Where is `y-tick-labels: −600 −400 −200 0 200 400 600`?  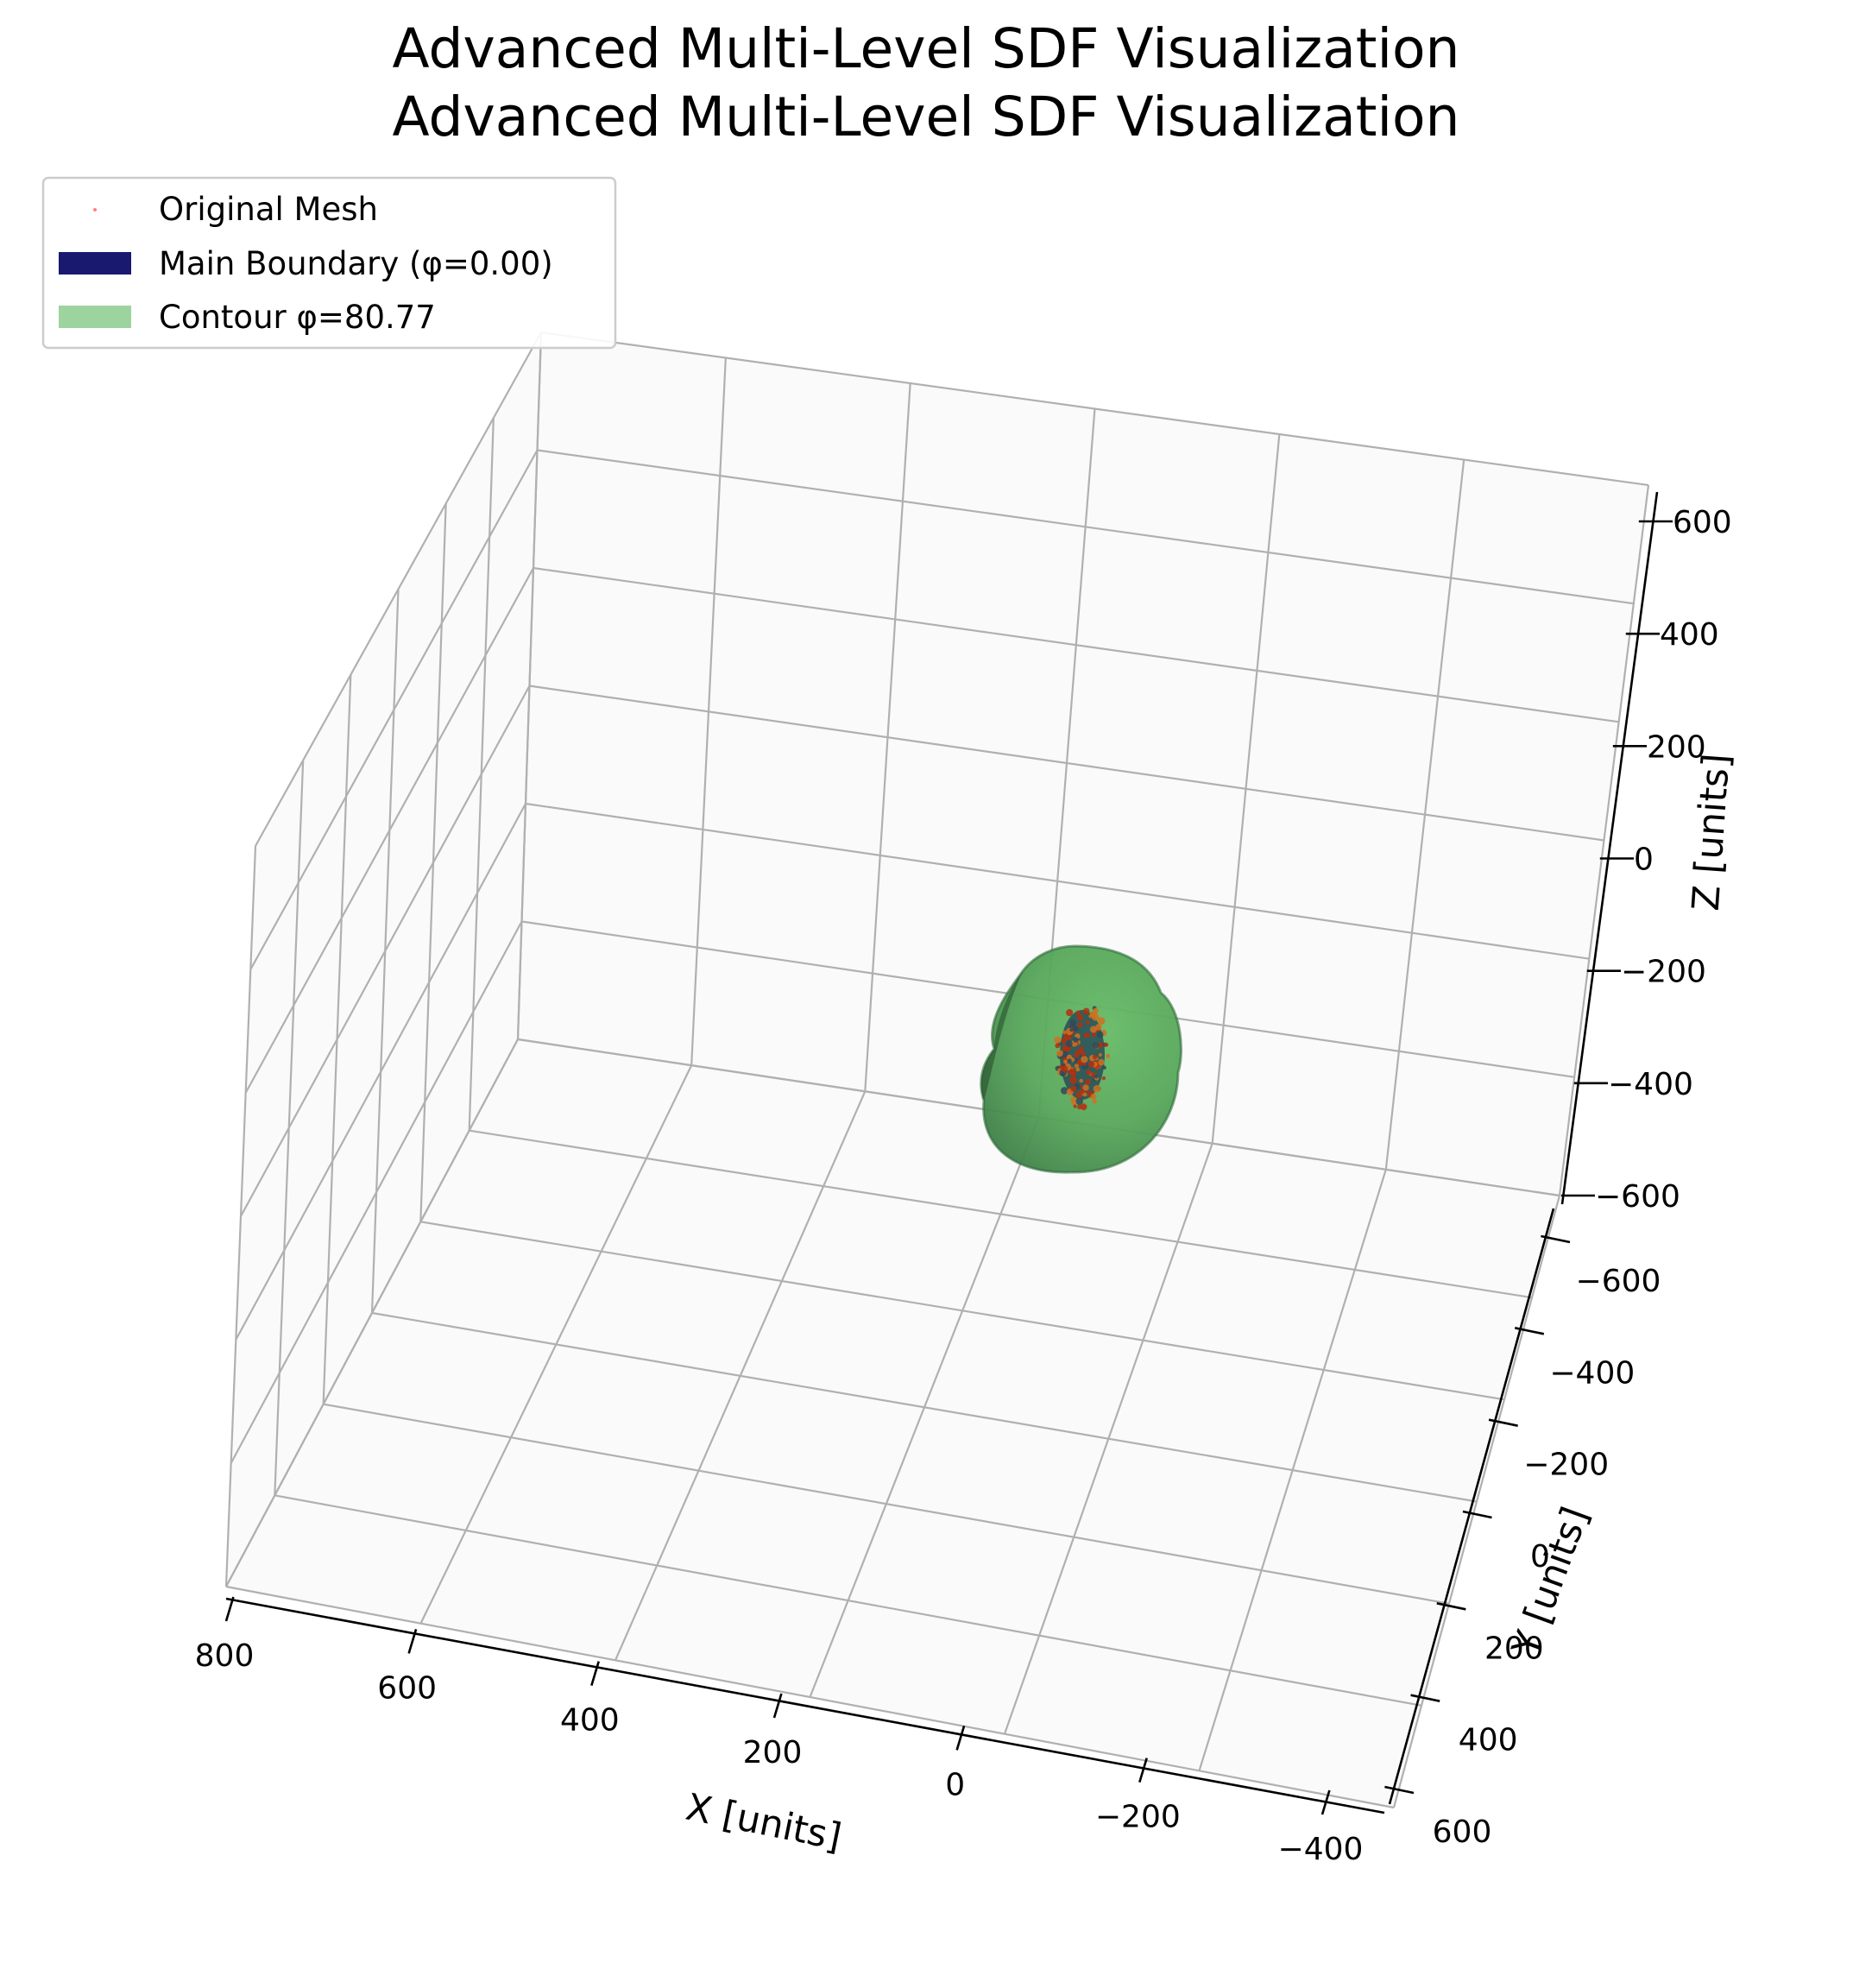 y-tick-labels: −600 −400 −200 0 200 400 600 is located at coordinates (1547, 1557).